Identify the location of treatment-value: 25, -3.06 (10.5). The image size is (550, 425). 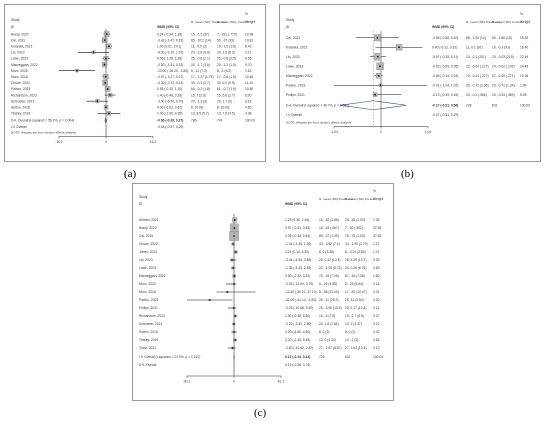
(330, 308).